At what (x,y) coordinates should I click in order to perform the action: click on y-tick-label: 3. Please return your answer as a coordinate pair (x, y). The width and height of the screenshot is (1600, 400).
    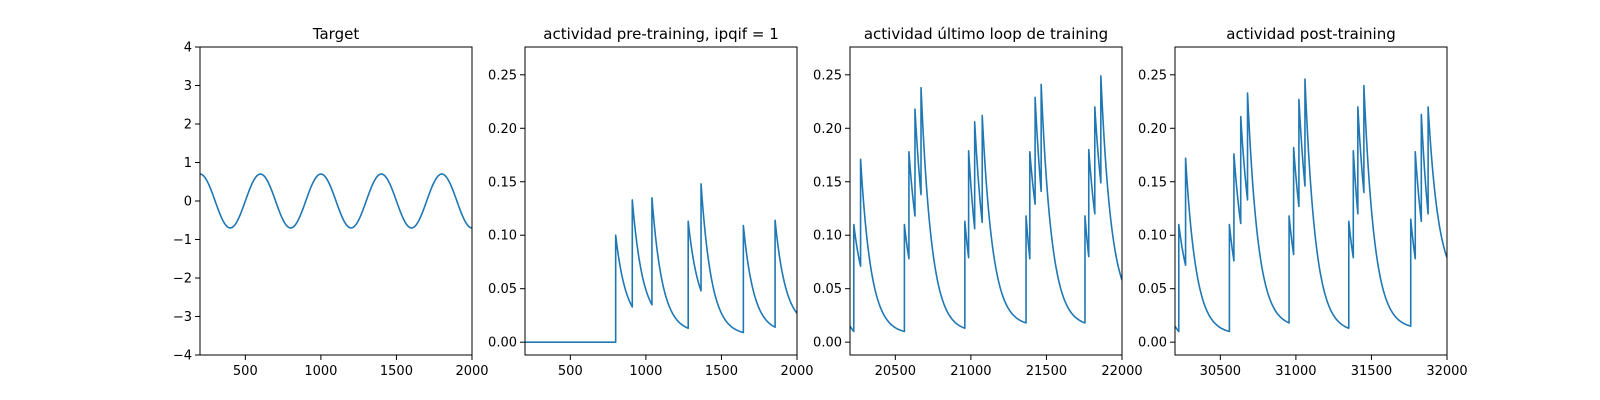
    Looking at the image, I should click on (188, 86).